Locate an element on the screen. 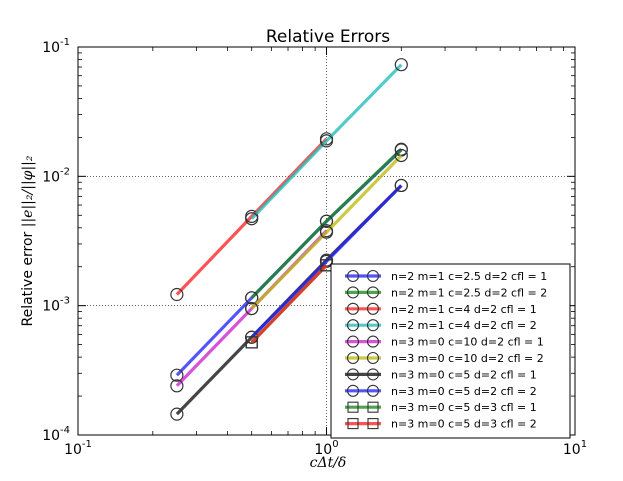 The height and width of the screenshot is (481, 623). legend-entry: n=2 m=1 c=2.5 d=2 cfl = 2 is located at coordinates (446, 292).